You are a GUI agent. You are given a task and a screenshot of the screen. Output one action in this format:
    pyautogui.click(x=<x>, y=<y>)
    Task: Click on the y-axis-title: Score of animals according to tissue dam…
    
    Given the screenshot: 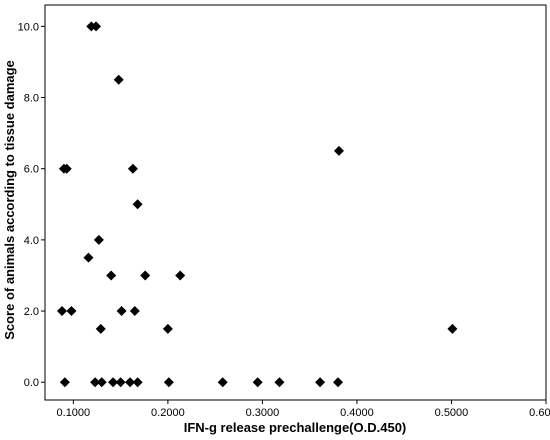 What is the action you would take?
    pyautogui.click(x=9, y=200)
    